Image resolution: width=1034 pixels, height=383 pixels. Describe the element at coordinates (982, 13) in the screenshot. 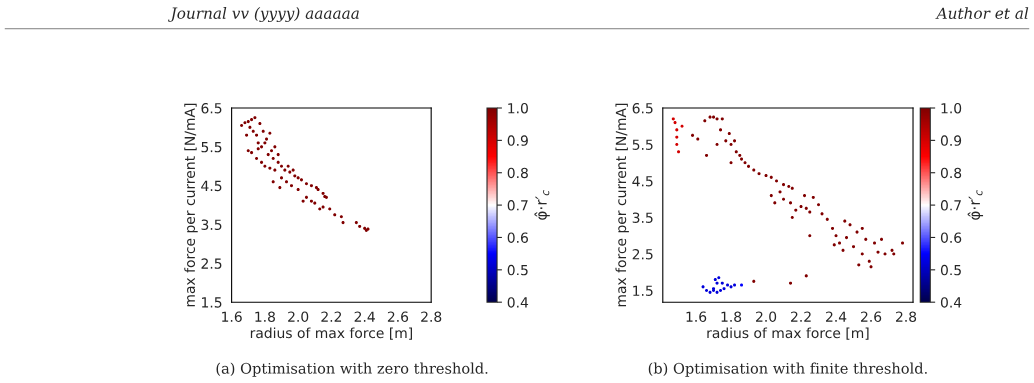

I see `text: Author et al` at that location.